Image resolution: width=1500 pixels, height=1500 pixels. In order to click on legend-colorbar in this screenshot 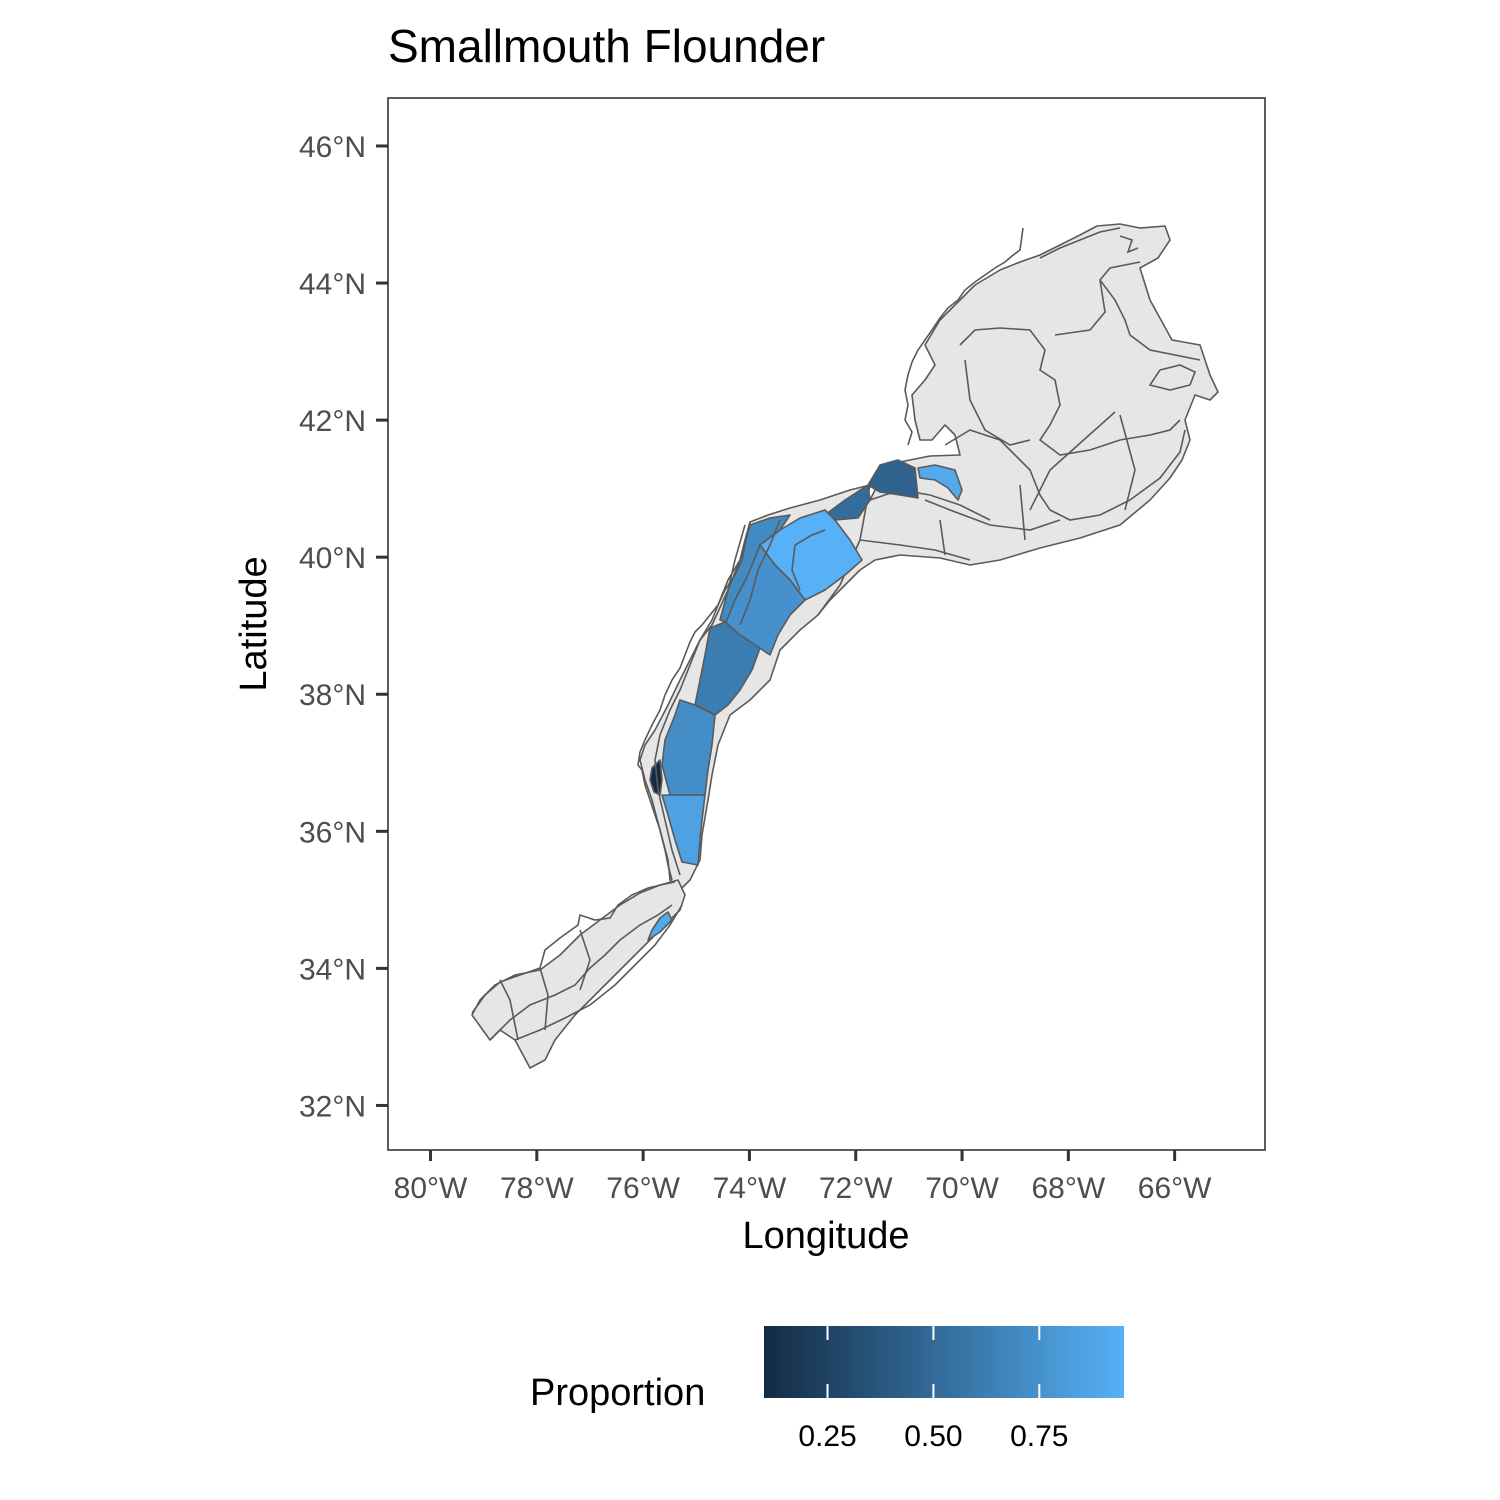, I will do `click(944, 1362)`.